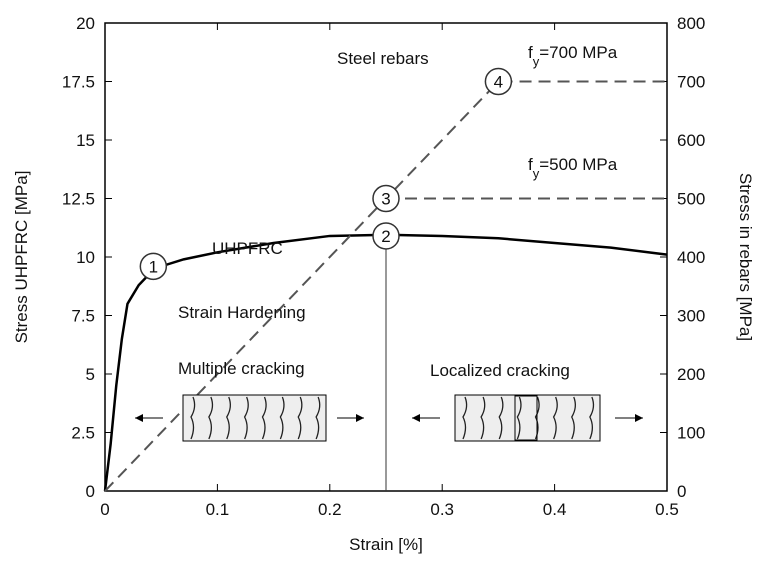 The image size is (759, 564). I want to click on y-tick-label: 10, so click(85, 257).